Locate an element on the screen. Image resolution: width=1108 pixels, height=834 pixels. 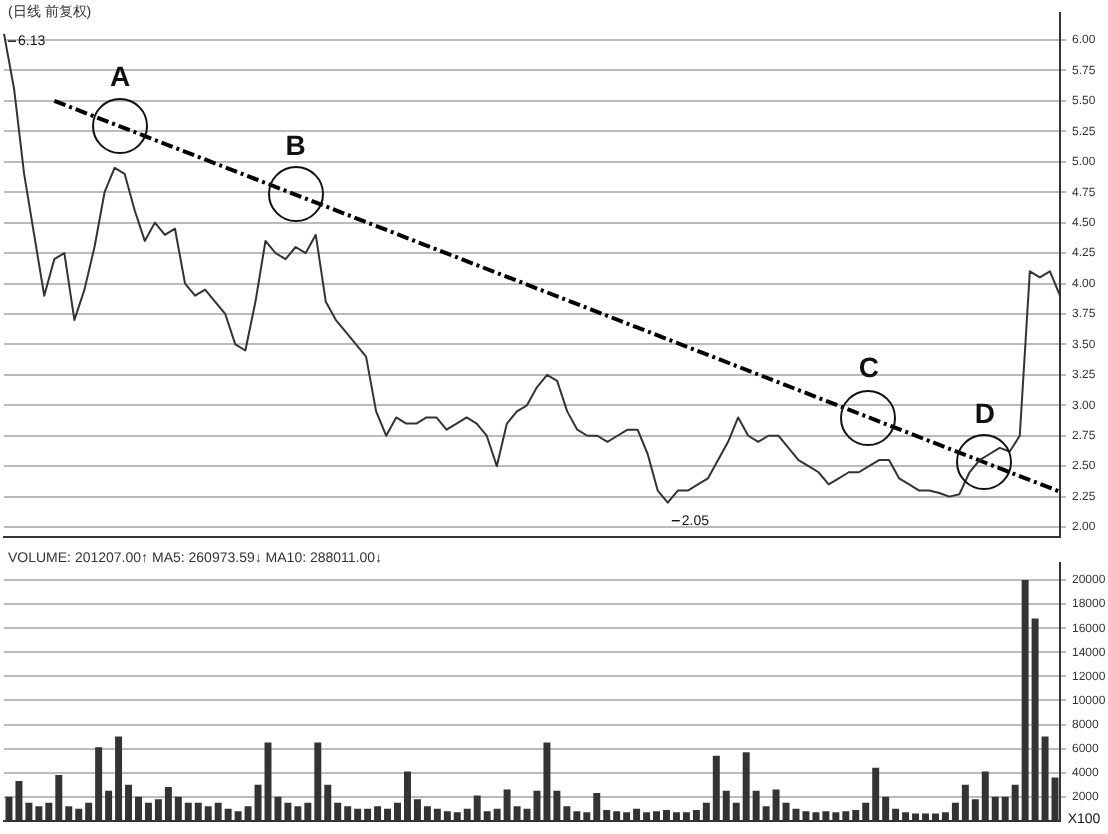
annotation: D is located at coordinates (984, 412).